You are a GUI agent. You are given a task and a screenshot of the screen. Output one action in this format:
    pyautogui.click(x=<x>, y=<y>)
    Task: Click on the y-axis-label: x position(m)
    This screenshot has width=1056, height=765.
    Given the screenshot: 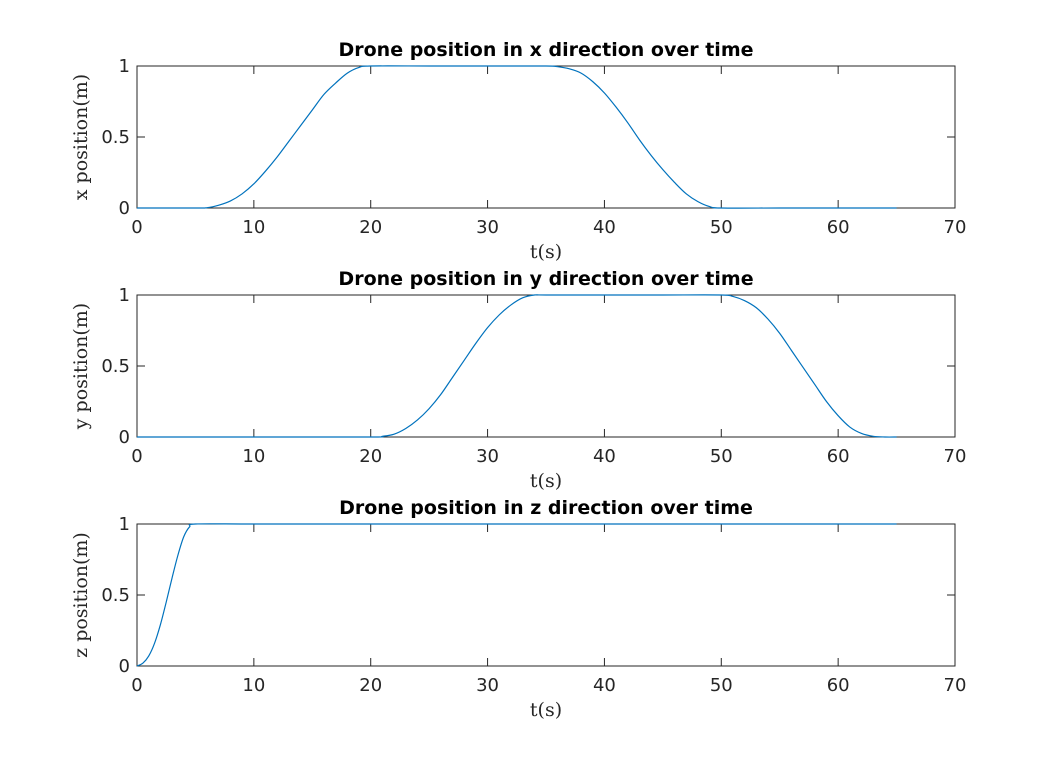 What is the action you would take?
    pyautogui.click(x=81, y=137)
    